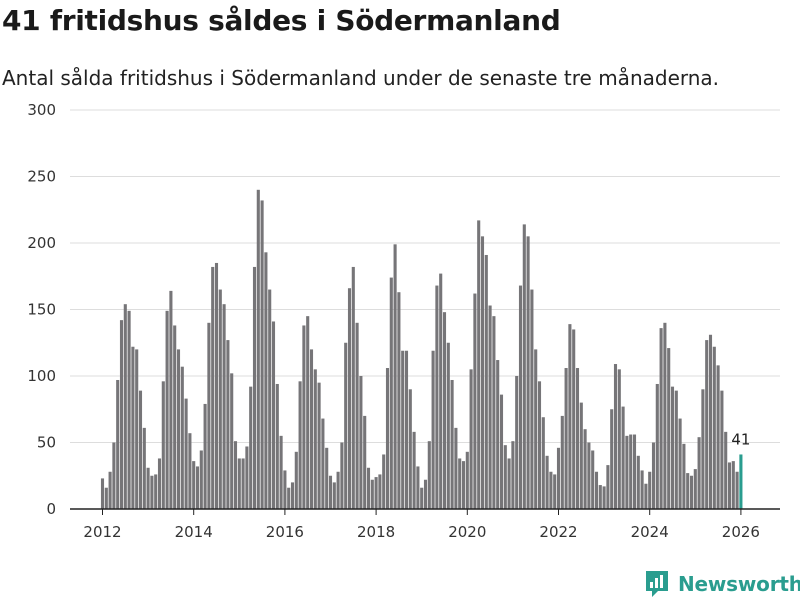 The width and height of the screenshot is (800, 600). Describe the element at coordinates (739, 584) in the screenshot. I see `brand-name: Newsworthy` at that location.